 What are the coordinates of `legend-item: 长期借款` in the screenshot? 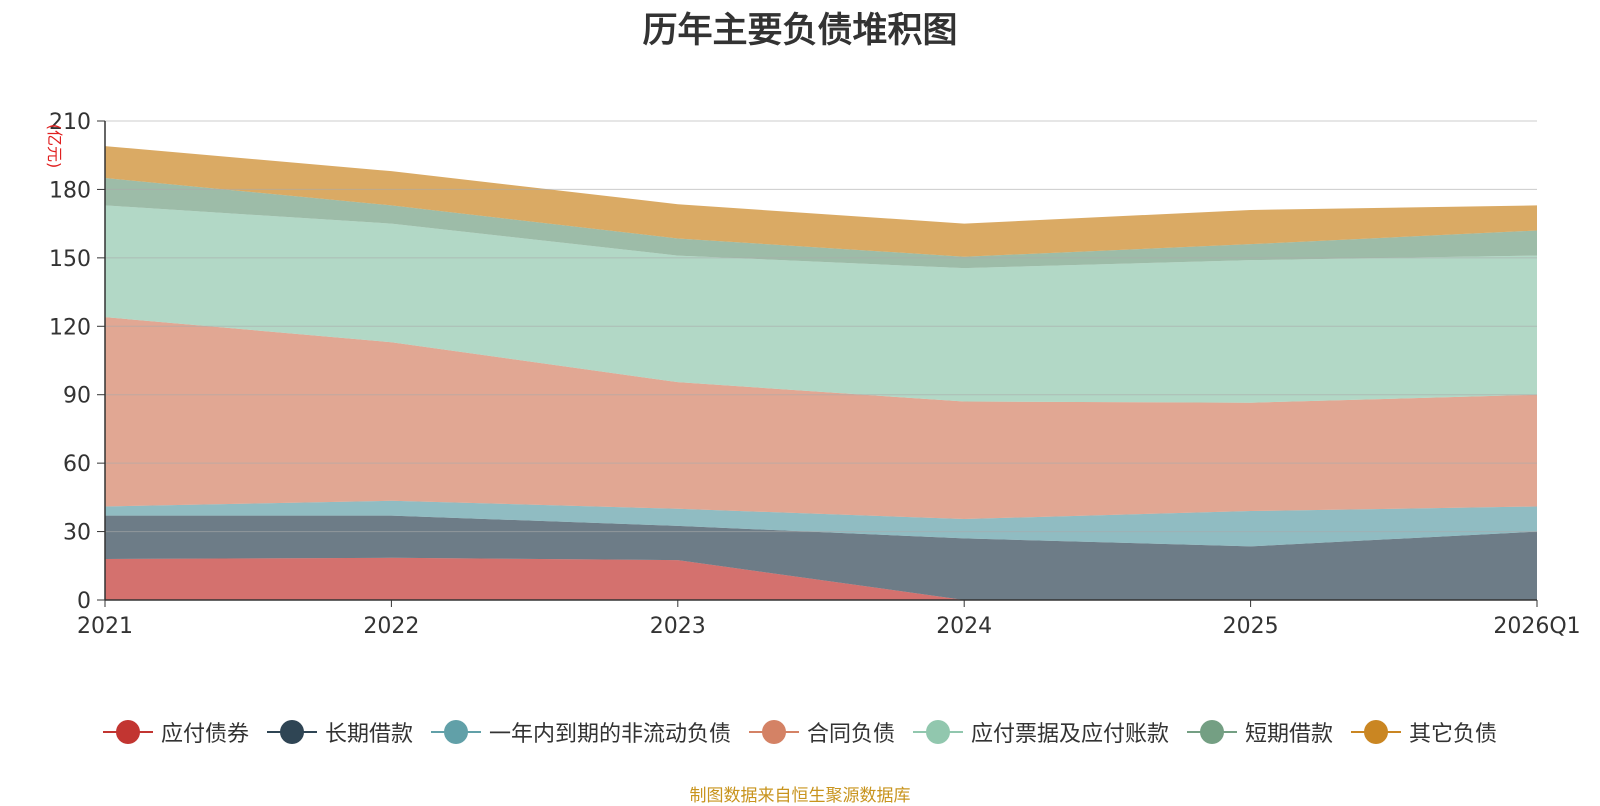 It's located at (339, 732).